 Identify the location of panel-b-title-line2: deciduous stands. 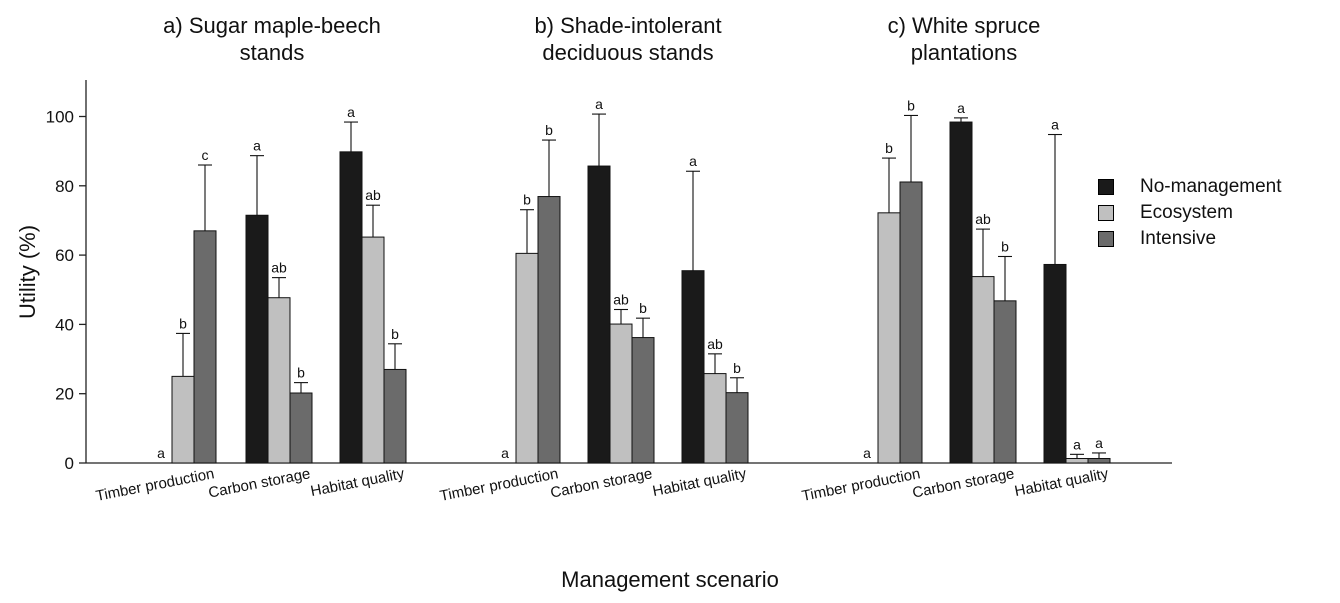
(628, 52).